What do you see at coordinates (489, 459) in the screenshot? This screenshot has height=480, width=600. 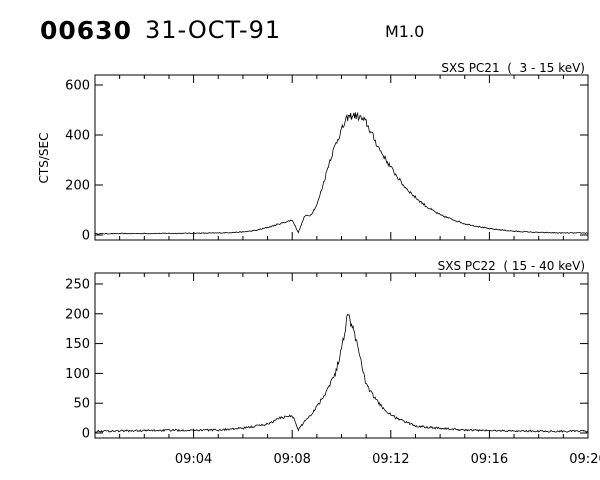 I see `x-tick-label: 09:16` at bounding box center [489, 459].